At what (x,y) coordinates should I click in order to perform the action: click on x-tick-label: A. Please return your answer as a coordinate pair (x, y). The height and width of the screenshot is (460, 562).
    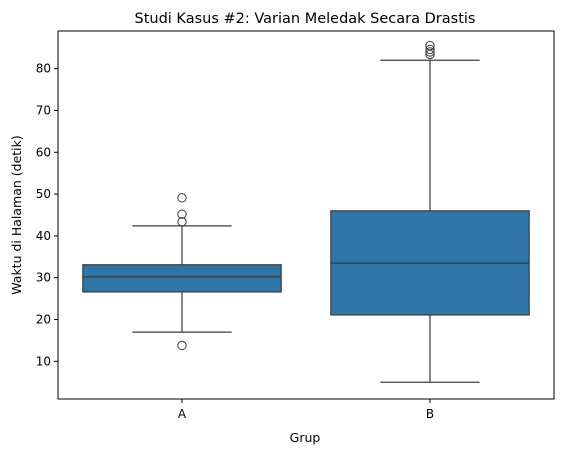
    Looking at the image, I should click on (182, 414).